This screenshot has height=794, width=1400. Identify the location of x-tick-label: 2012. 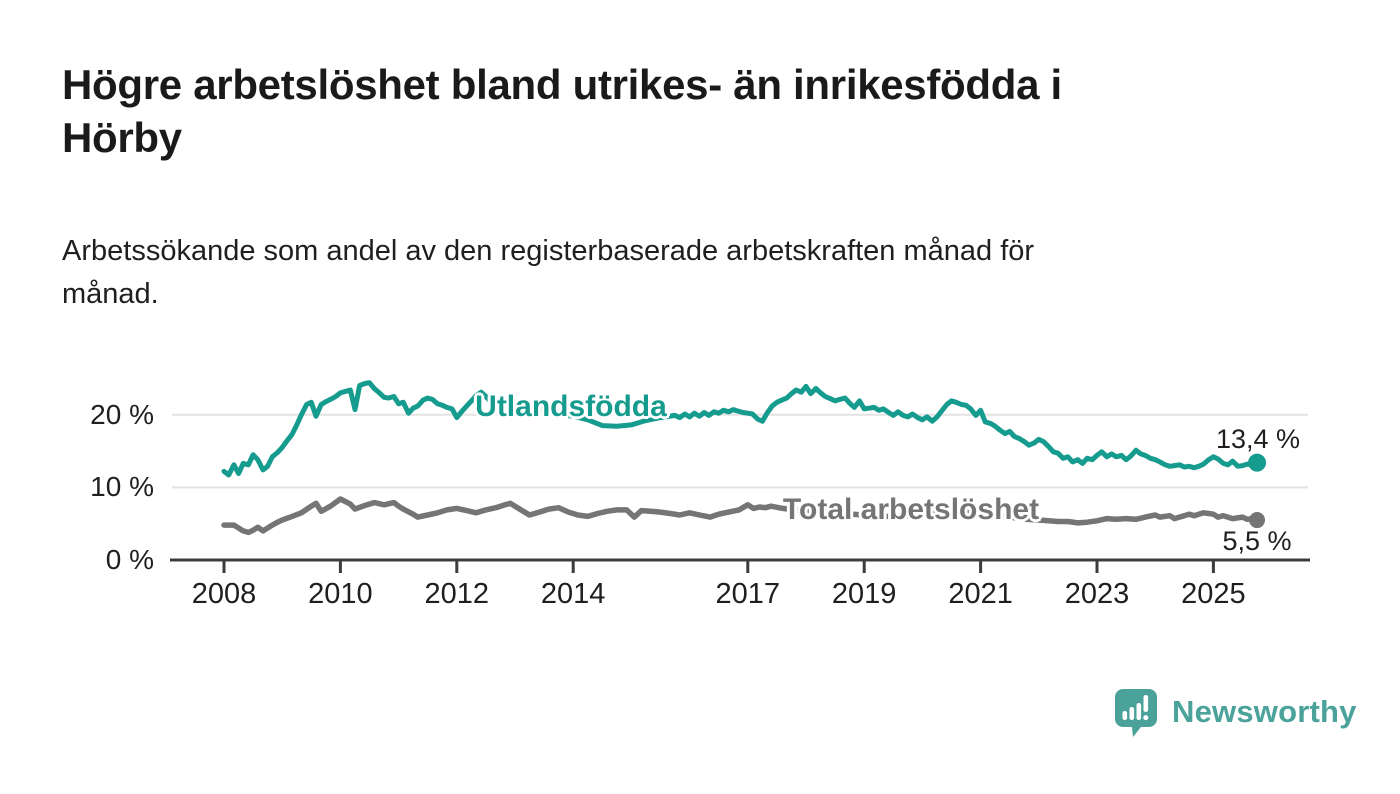
(457, 594).